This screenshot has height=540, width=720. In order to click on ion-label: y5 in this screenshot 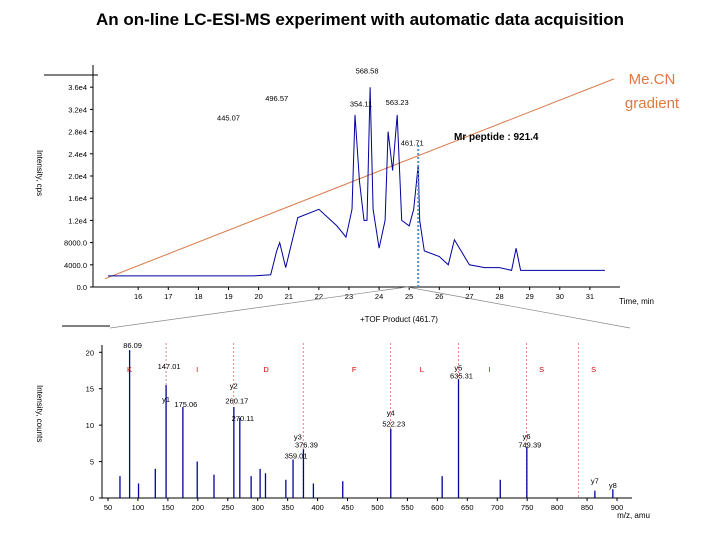, I will do `click(458, 368)`.